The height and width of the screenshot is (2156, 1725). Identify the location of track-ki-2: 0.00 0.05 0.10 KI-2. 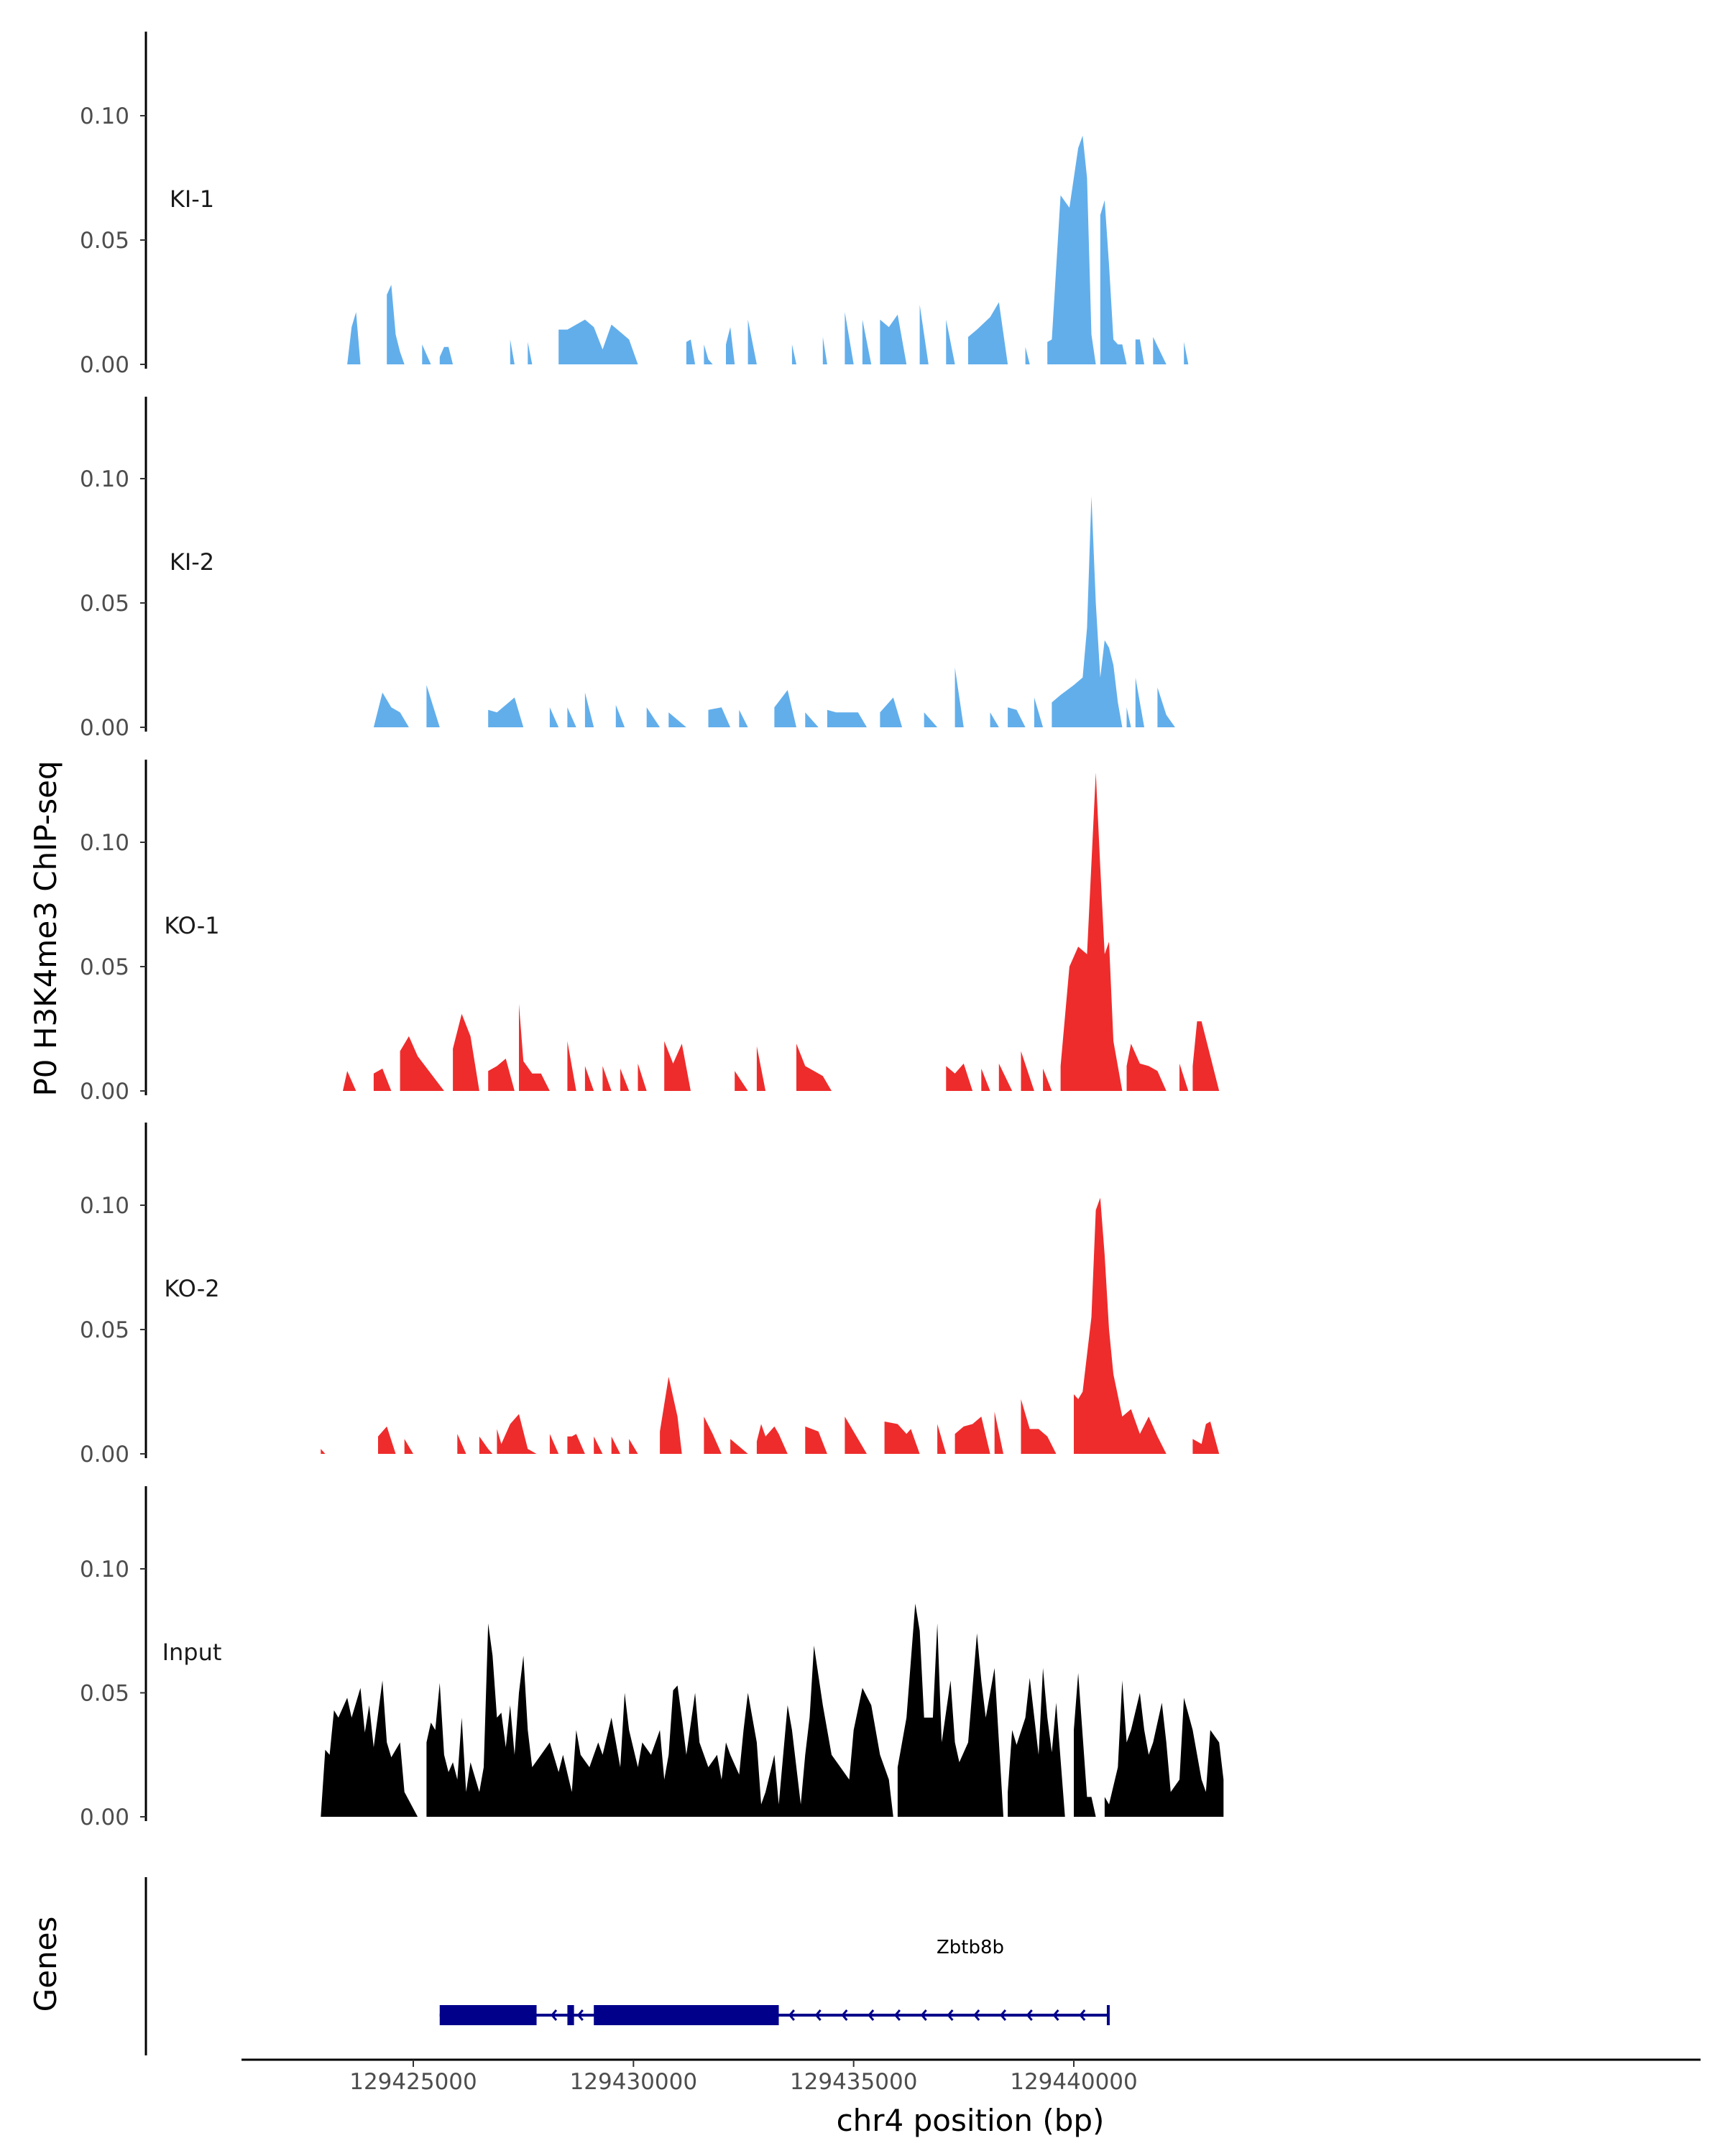
(634, 569).